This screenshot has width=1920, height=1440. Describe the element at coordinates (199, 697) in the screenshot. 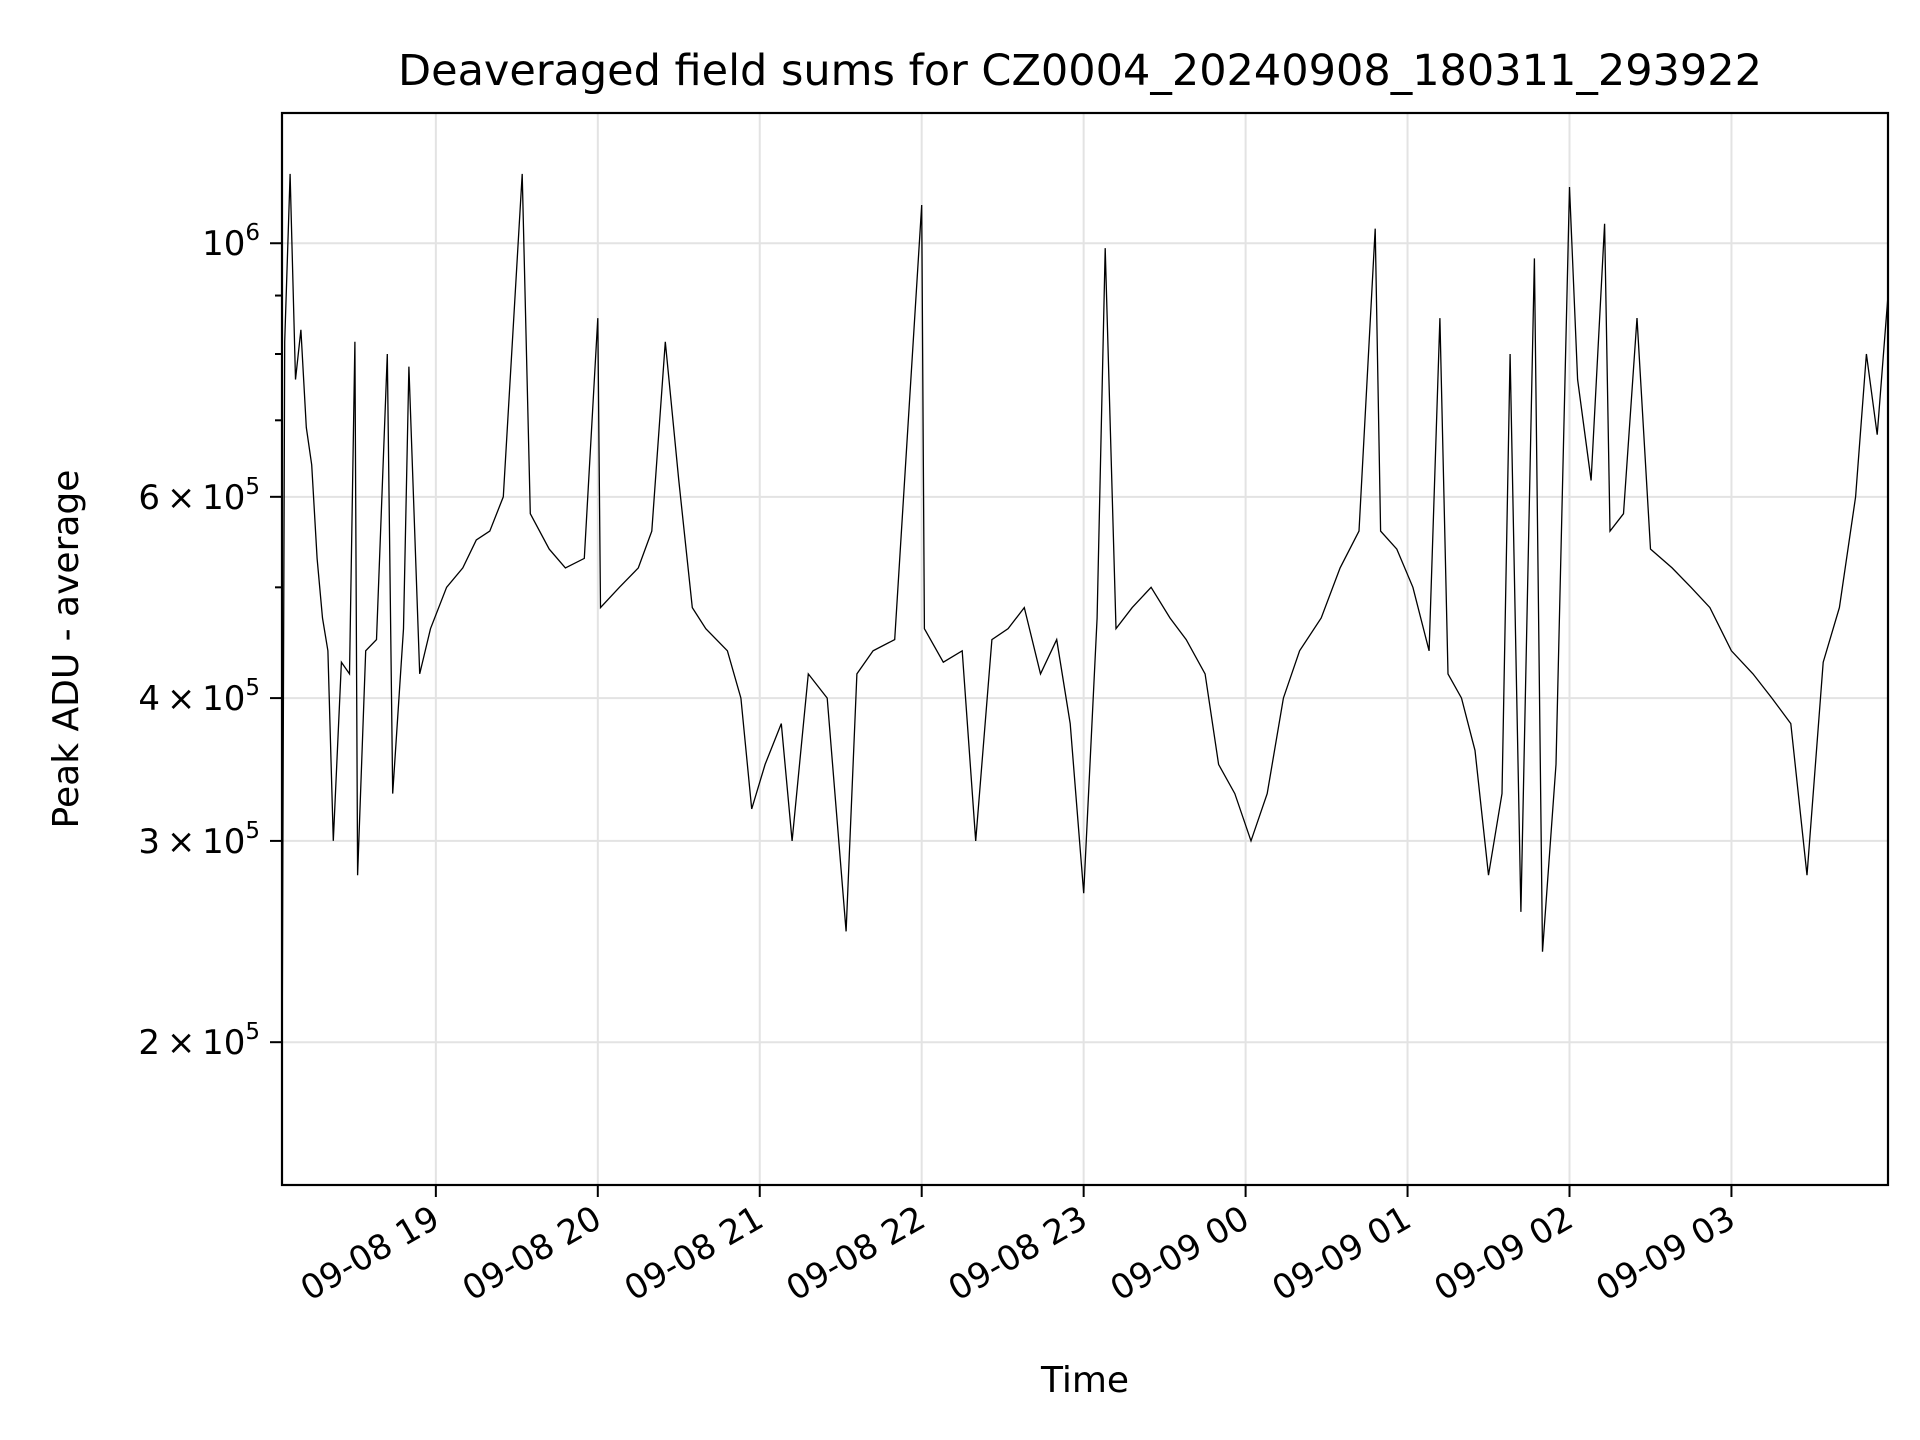

I see `y-tick-label: 4 × 105` at that location.